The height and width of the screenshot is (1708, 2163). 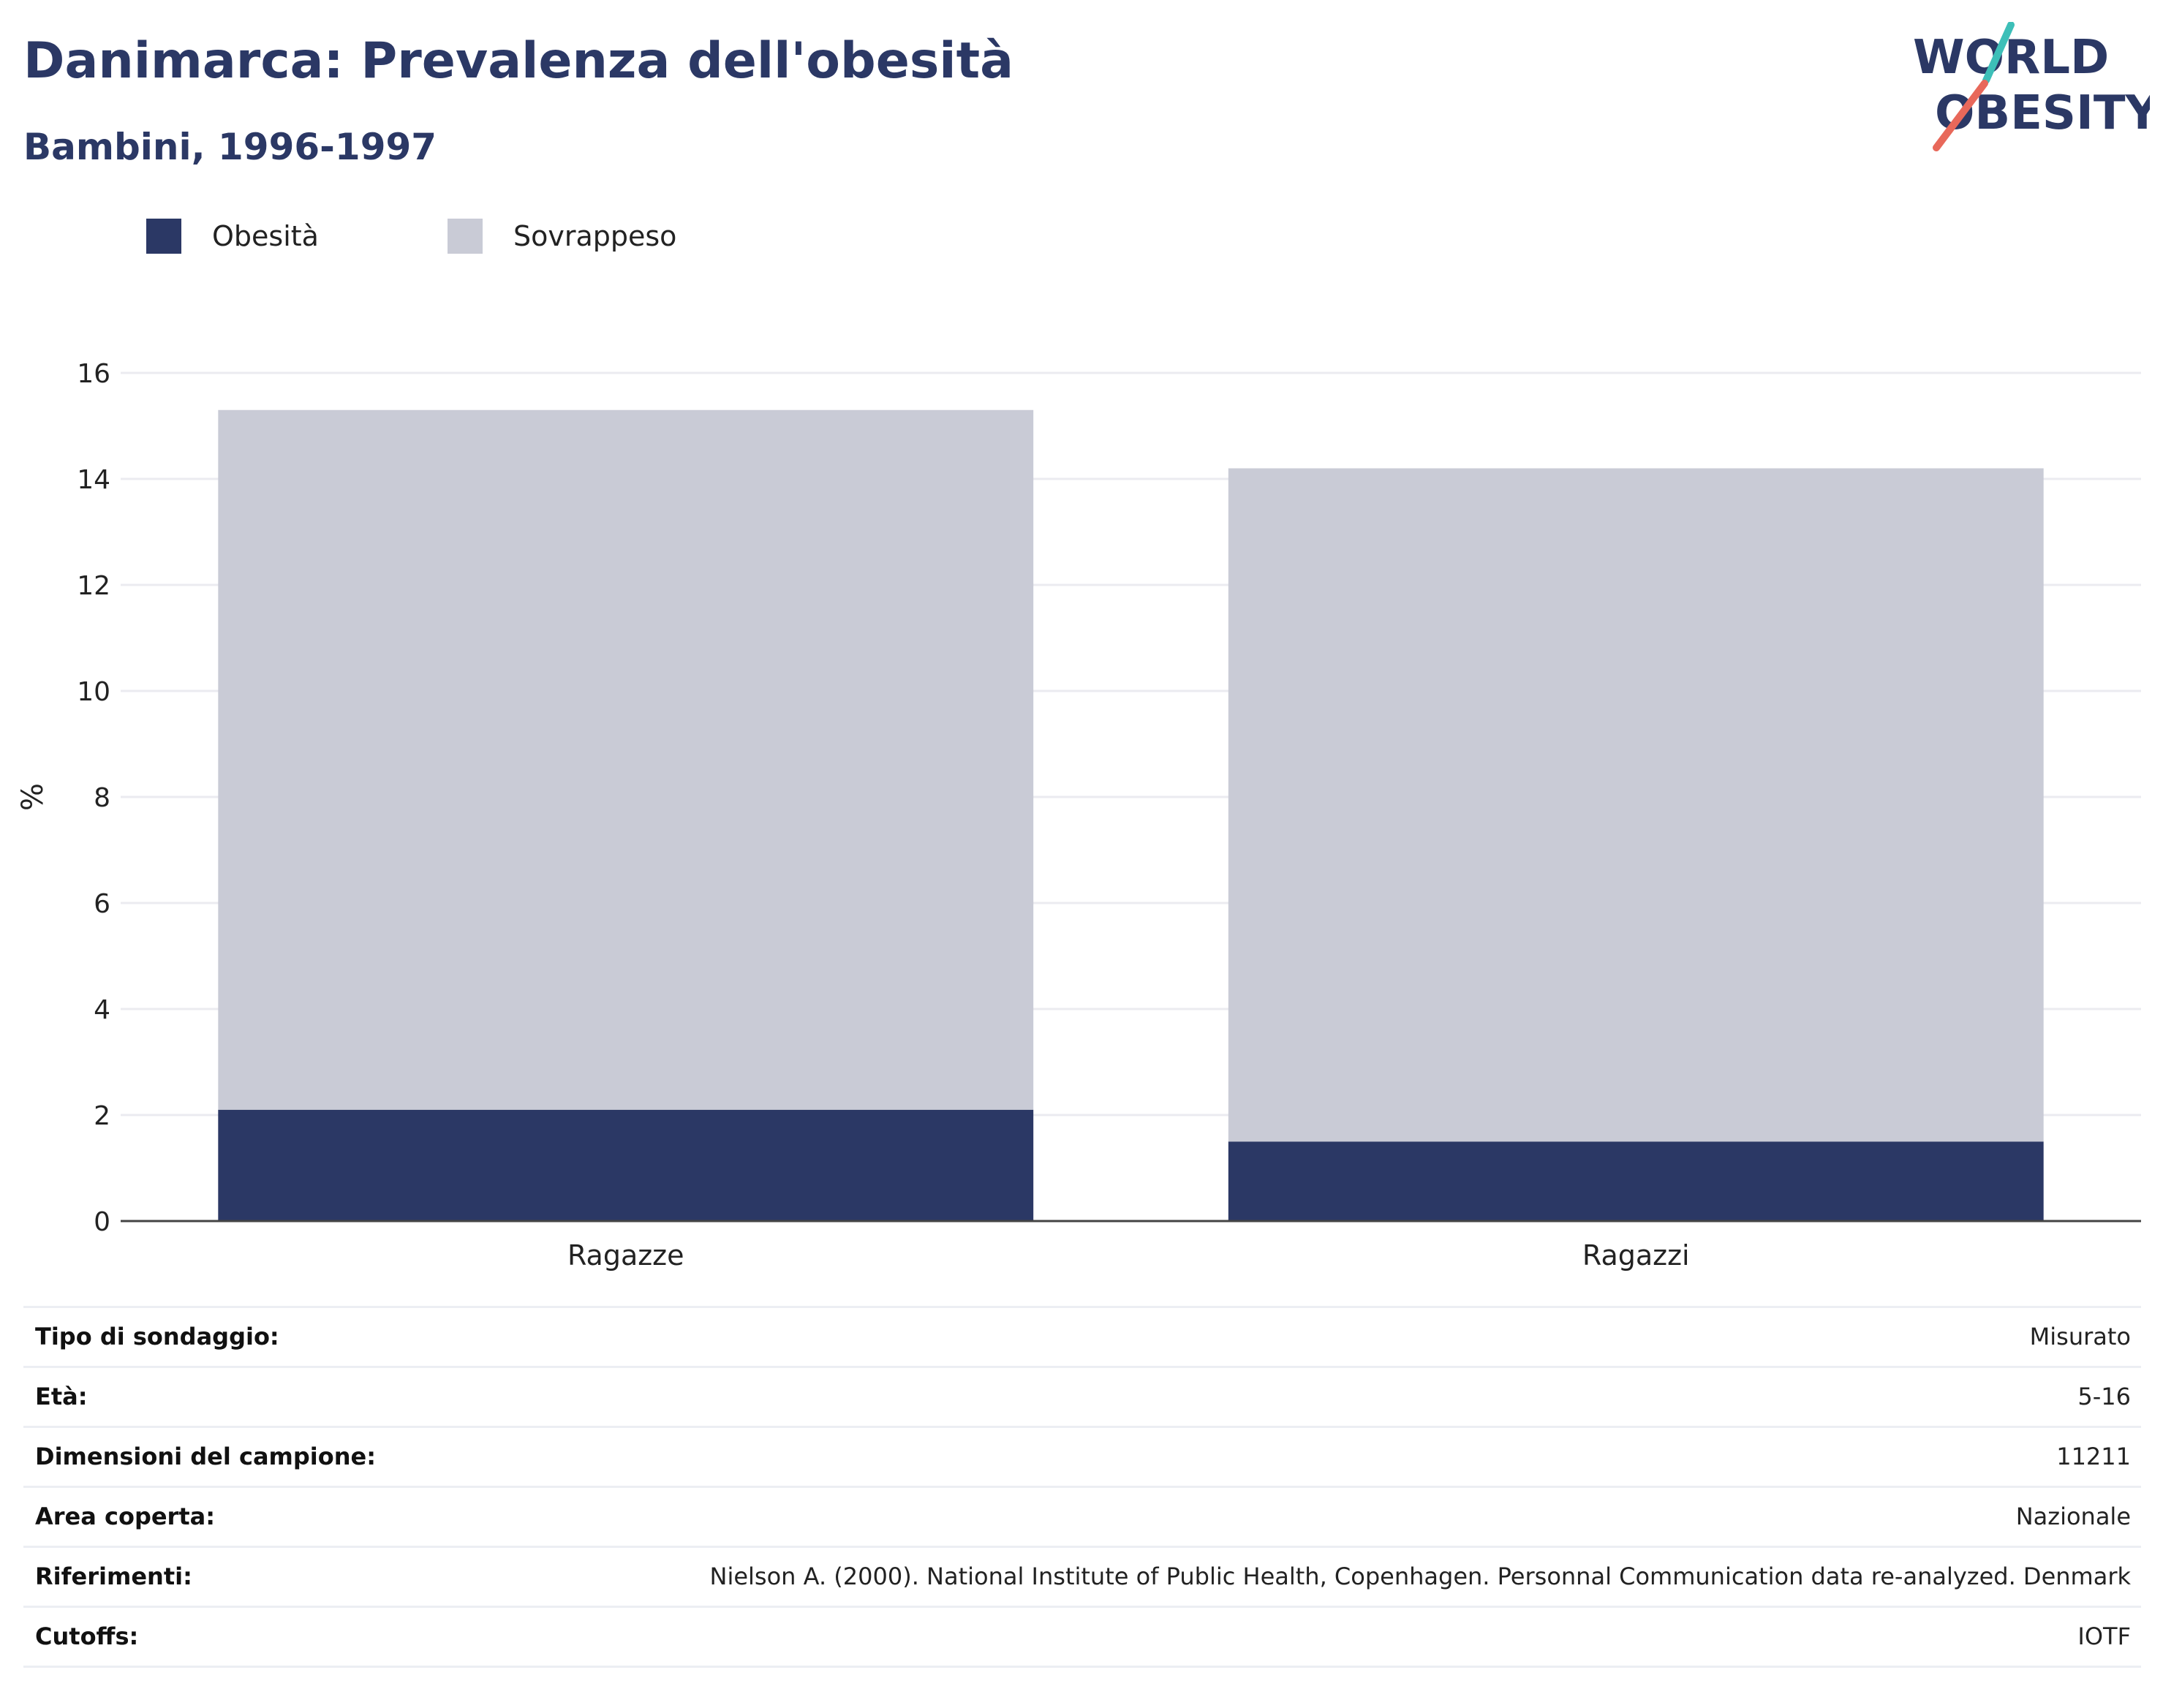 What do you see at coordinates (1082, 1336) in the screenshot?
I see `info-row: Tipo di sondaggio: Misurato` at bounding box center [1082, 1336].